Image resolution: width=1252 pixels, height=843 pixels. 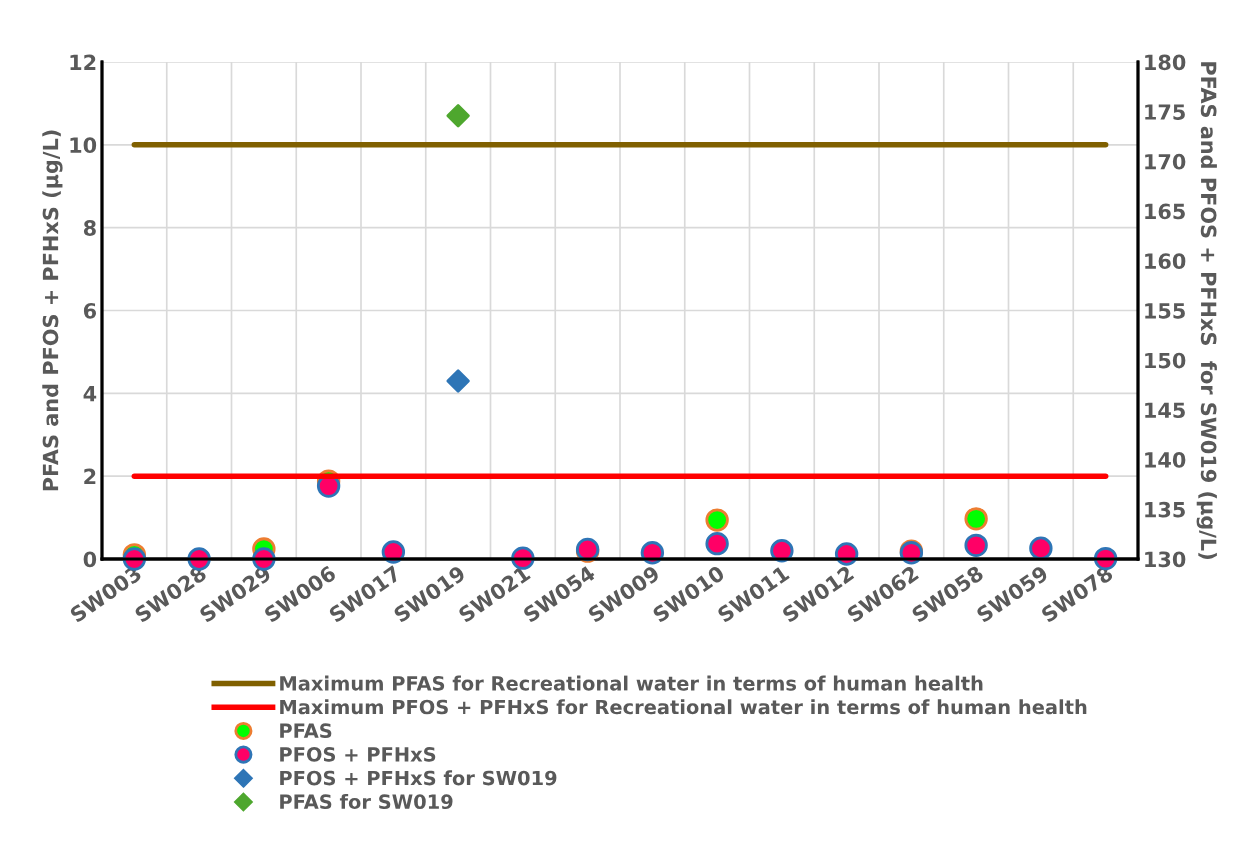 I want to click on y2-tick-label: 155, so click(x=1165, y=311).